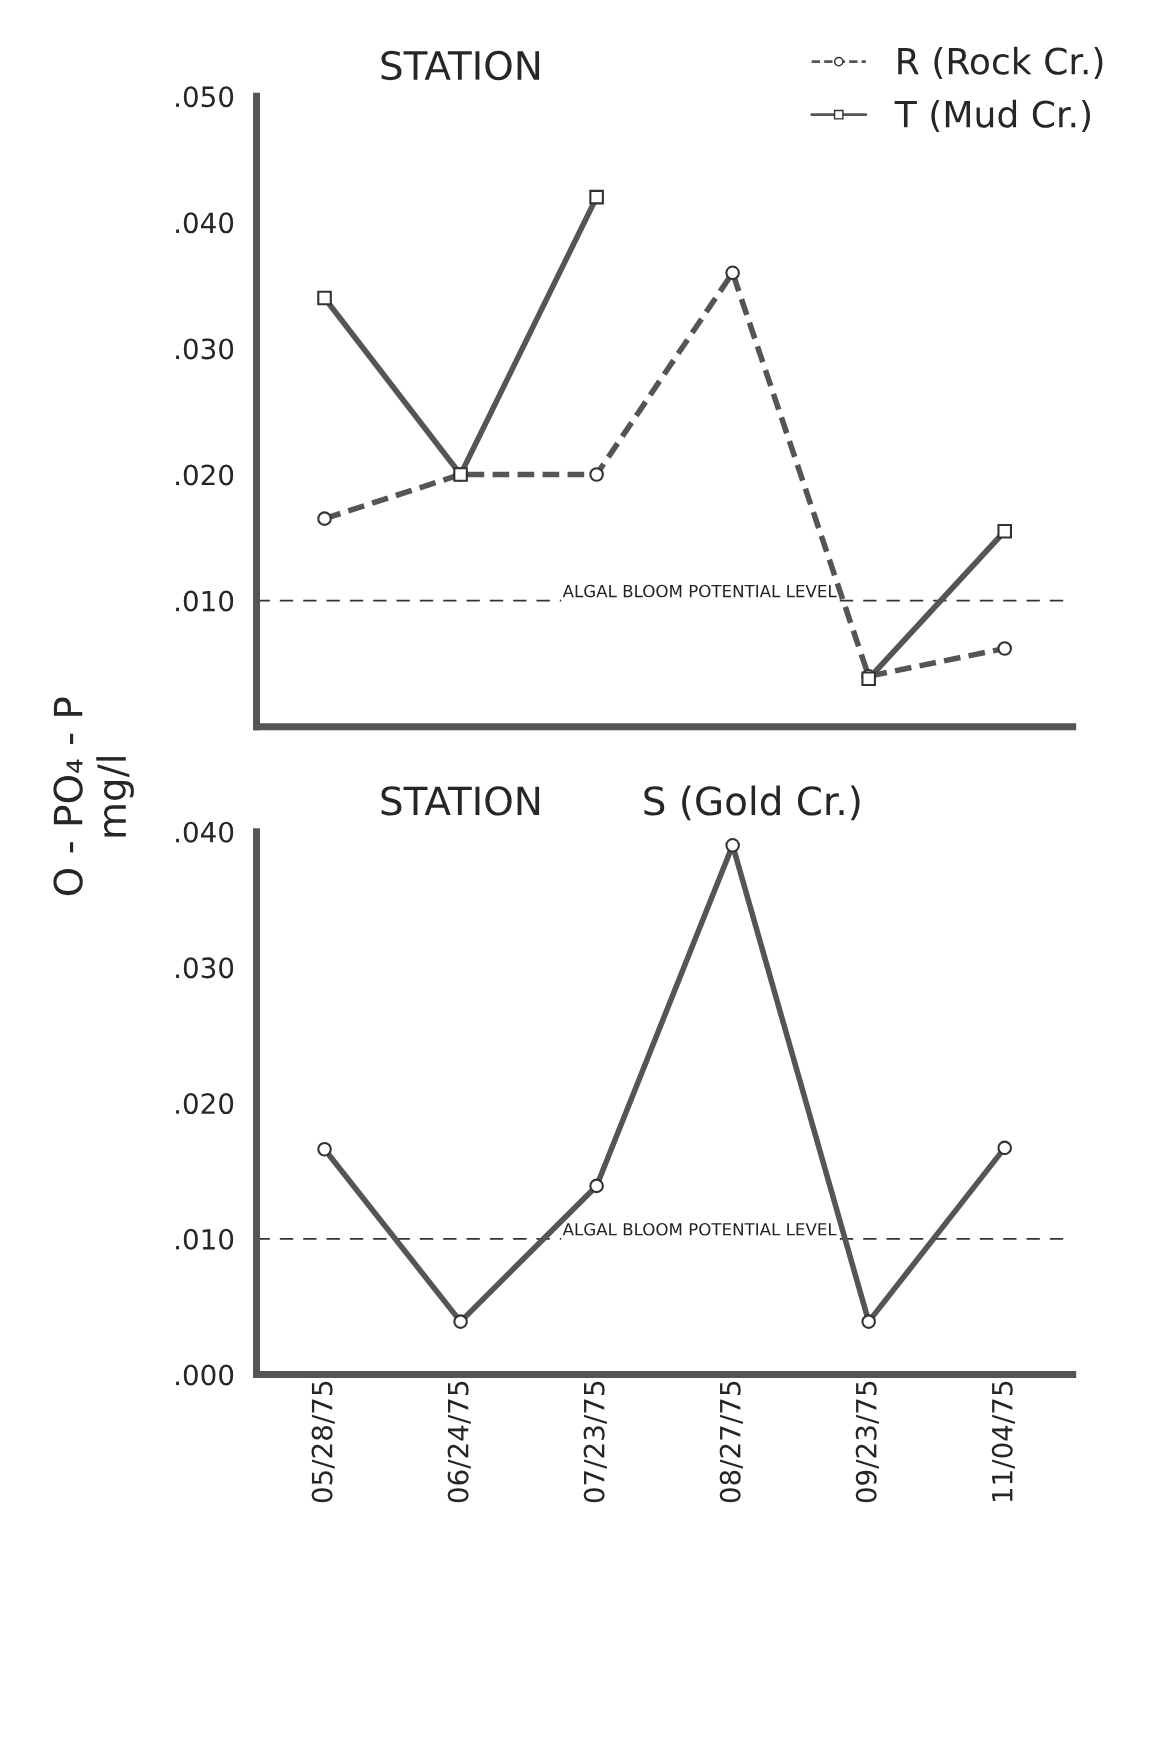  I want to click on x-tick-label: 06/24/75, so click(459, 1442).